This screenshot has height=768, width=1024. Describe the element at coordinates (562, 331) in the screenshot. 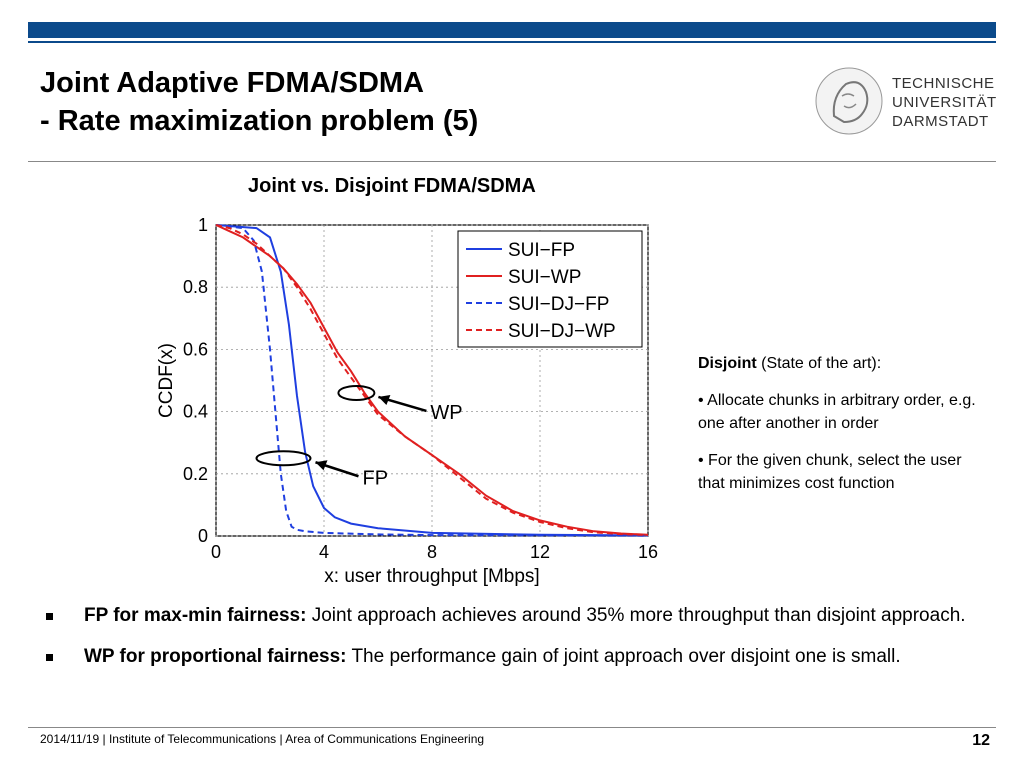

I see `legend-label: SUI−DJ−WP` at that location.